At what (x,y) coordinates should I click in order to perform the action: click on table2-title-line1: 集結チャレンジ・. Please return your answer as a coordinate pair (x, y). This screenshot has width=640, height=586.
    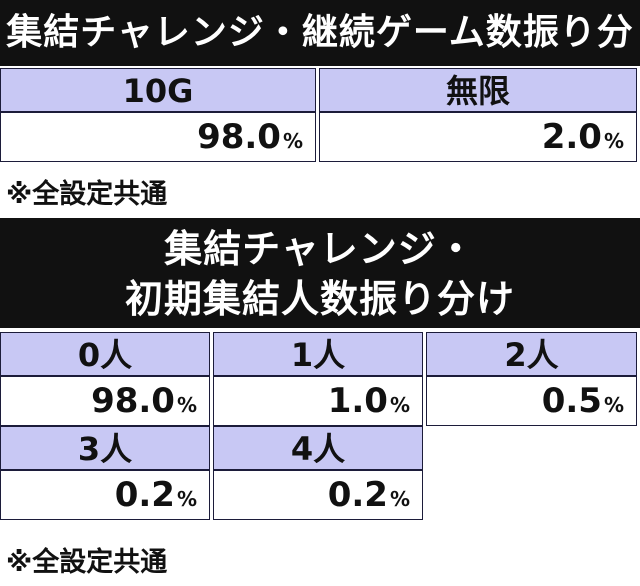
    Looking at the image, I should click on (320, 249).